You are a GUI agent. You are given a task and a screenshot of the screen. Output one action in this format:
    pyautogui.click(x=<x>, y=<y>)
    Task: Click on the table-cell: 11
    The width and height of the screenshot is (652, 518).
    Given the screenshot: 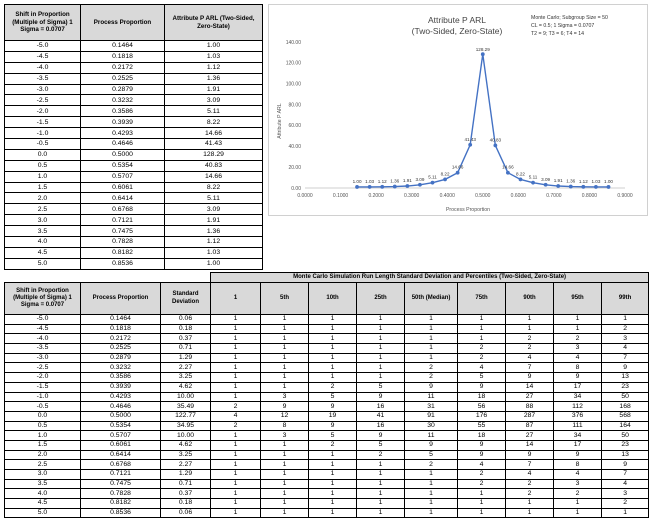 What is the action you would take?
    pyautogui.click(x=431, y=436)
    